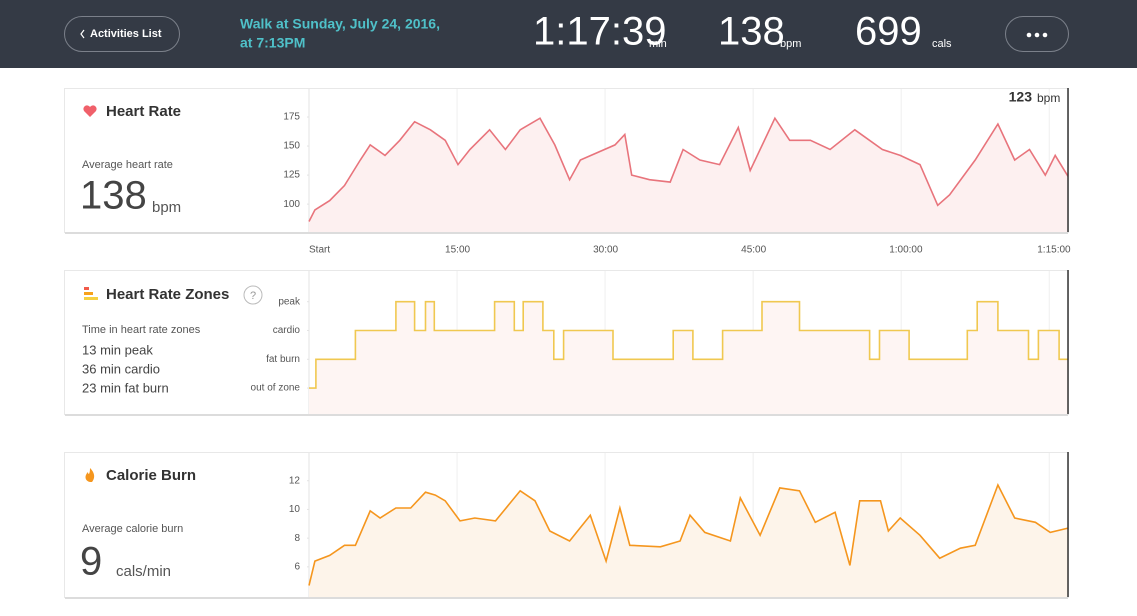 This screenshot has height=616, width=1137. What do you see at coordinates (790, 44) in the screenshot?
I see `heart-rate-unit: bpm` at bounding box center [790, 44].